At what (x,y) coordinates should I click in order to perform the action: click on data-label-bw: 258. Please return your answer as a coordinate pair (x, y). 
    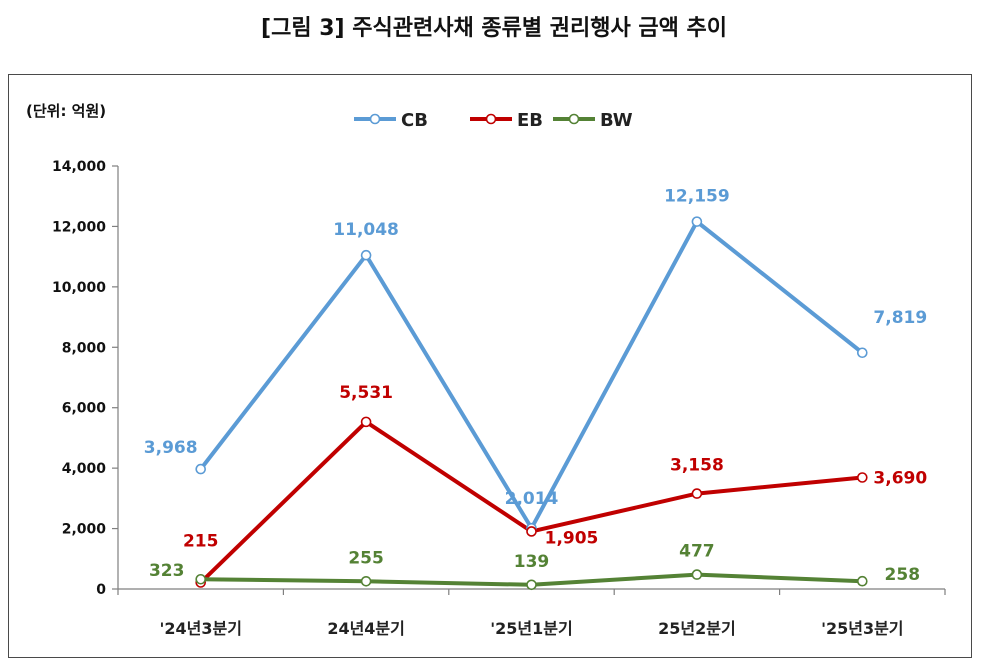
    Looking at the image, I should click on (903, 575).